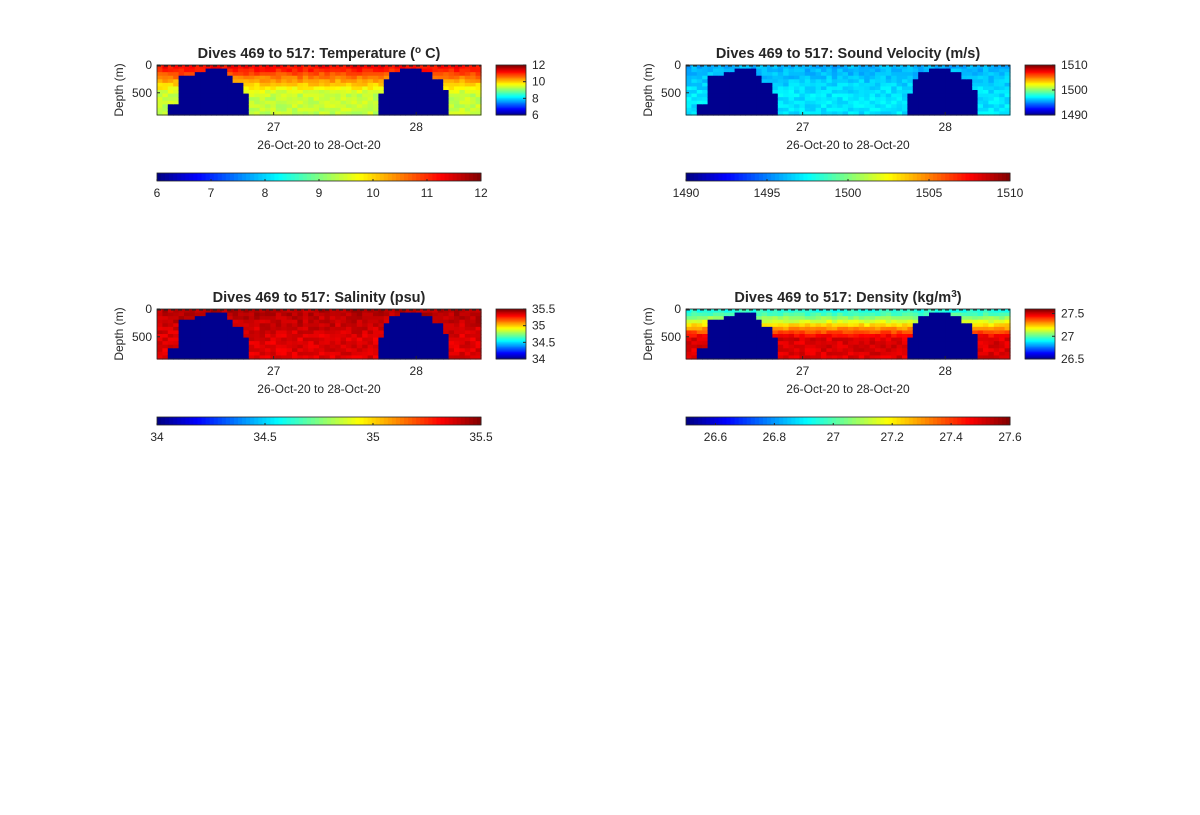 This screenshot has height=815, width=1200. I want to click on hbar-tick-label: 6, so click(157, 193).